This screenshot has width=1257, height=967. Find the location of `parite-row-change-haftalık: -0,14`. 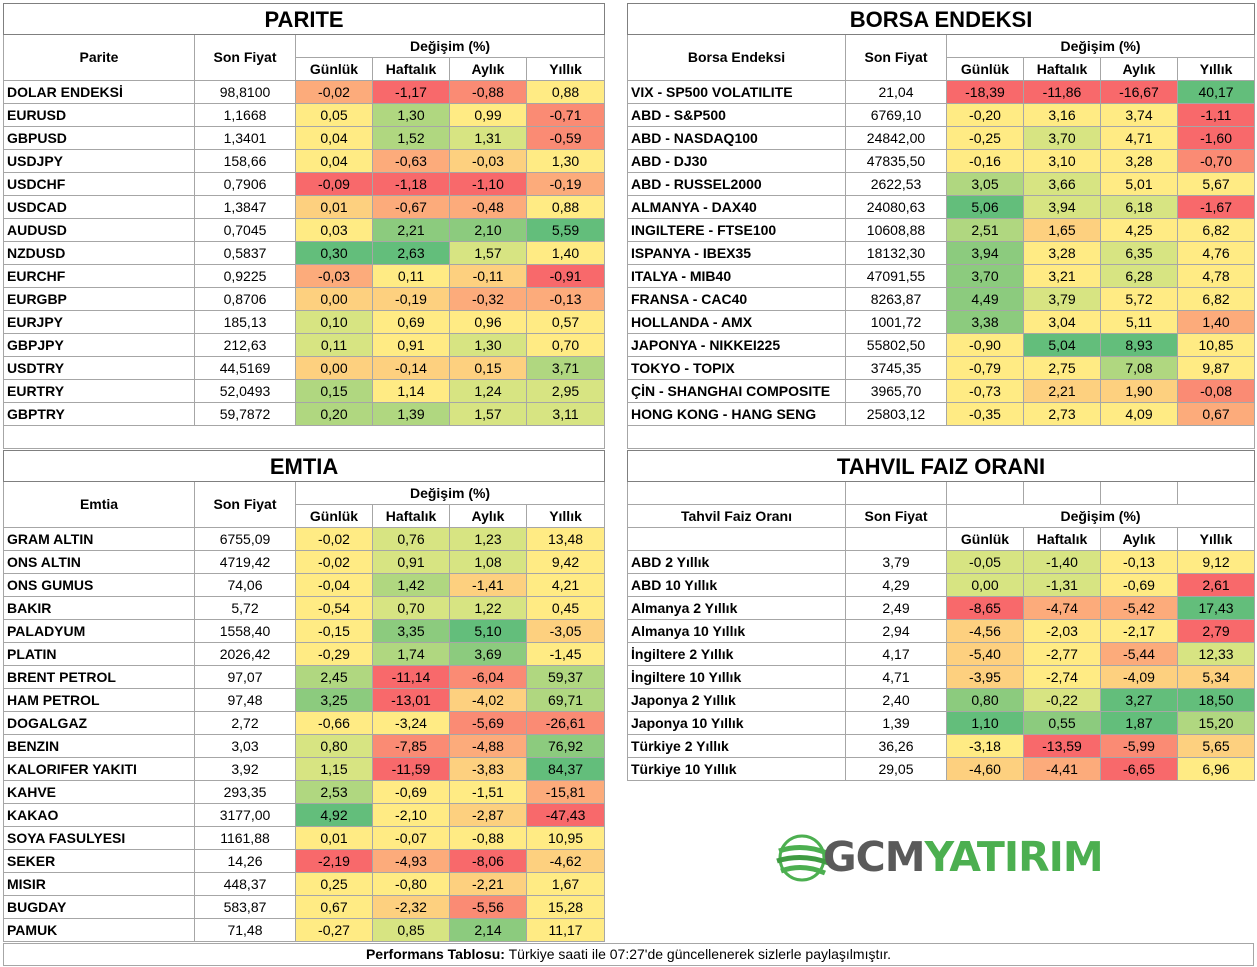

parite-row-change-haftalık: -0,14 is located at coordinates (411, 368).